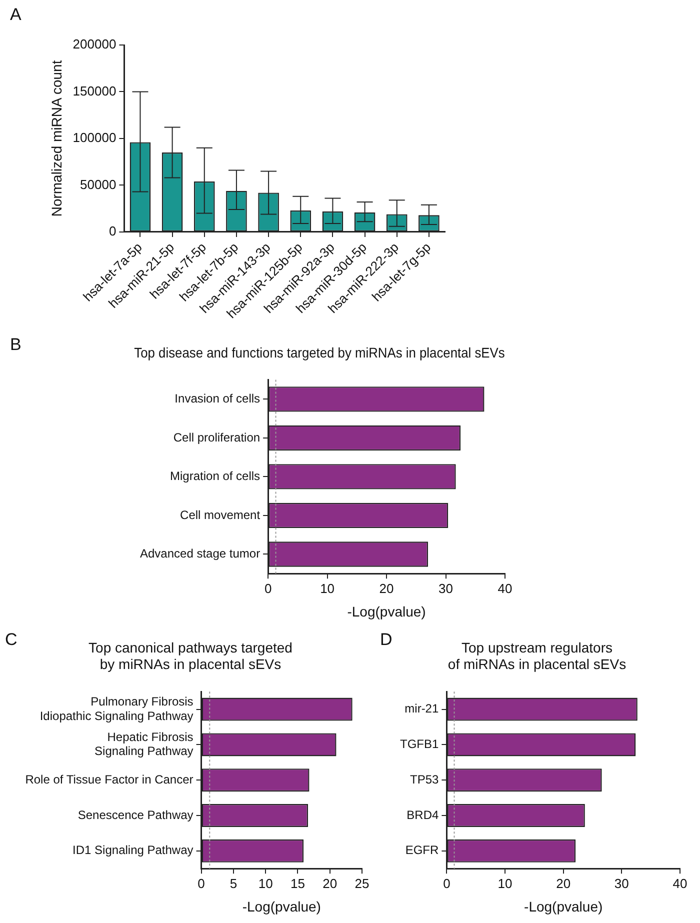  I want to click on y-tick-label: Role of Tissue Factor in Cancer, so click(109, 779).